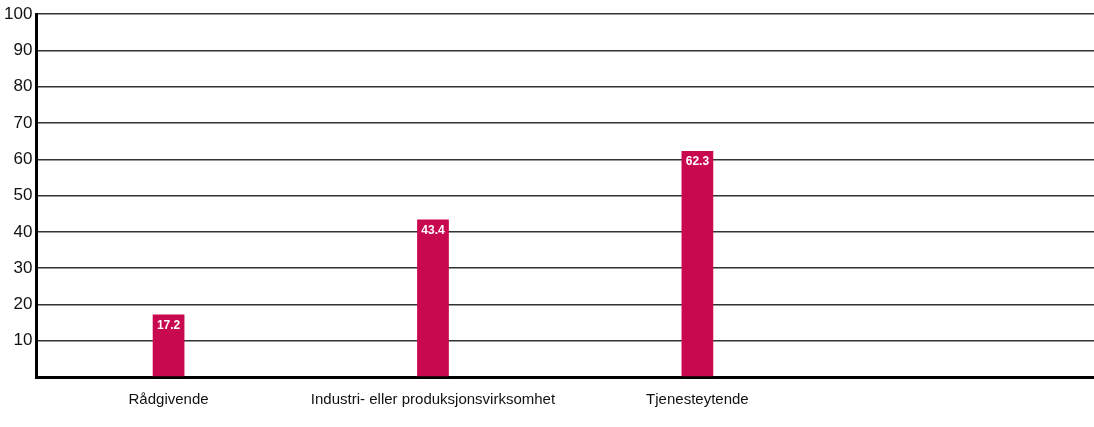  I want to click on data-label: 62.3, so click(697, 161).